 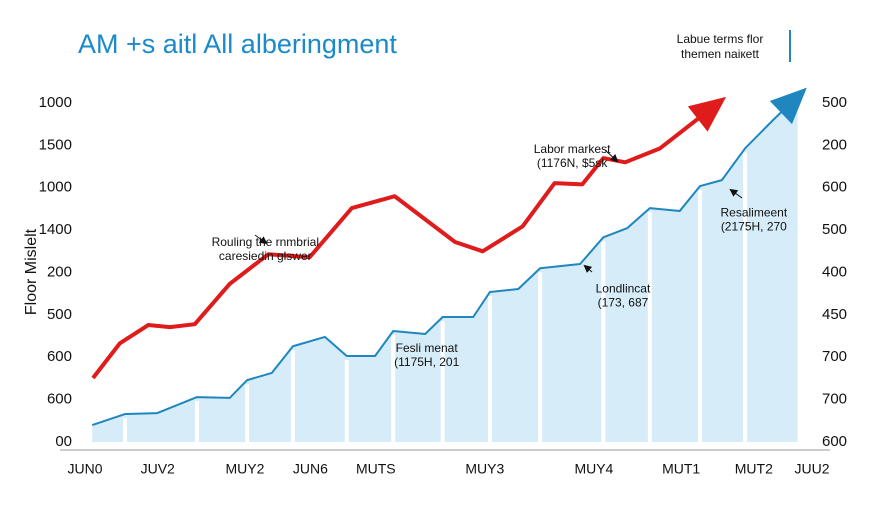 What do you see at coordinates (572, 163) in the screenshot?
I see `annotation: (1176N, $5sk` at bounding box center [572, 163].